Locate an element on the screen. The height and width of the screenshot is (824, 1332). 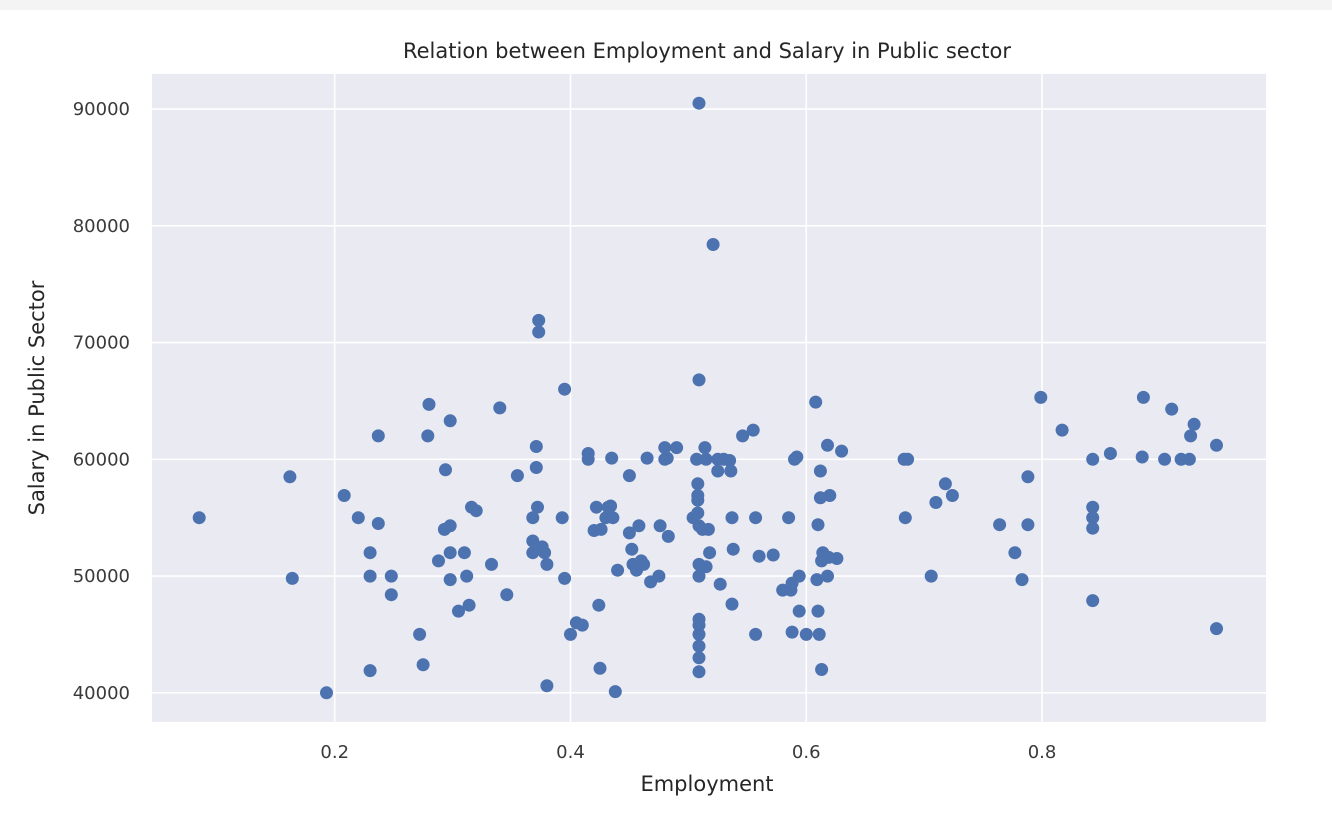
y-axis-label: Salary in Public Sector is located at coordinates (37, 397).